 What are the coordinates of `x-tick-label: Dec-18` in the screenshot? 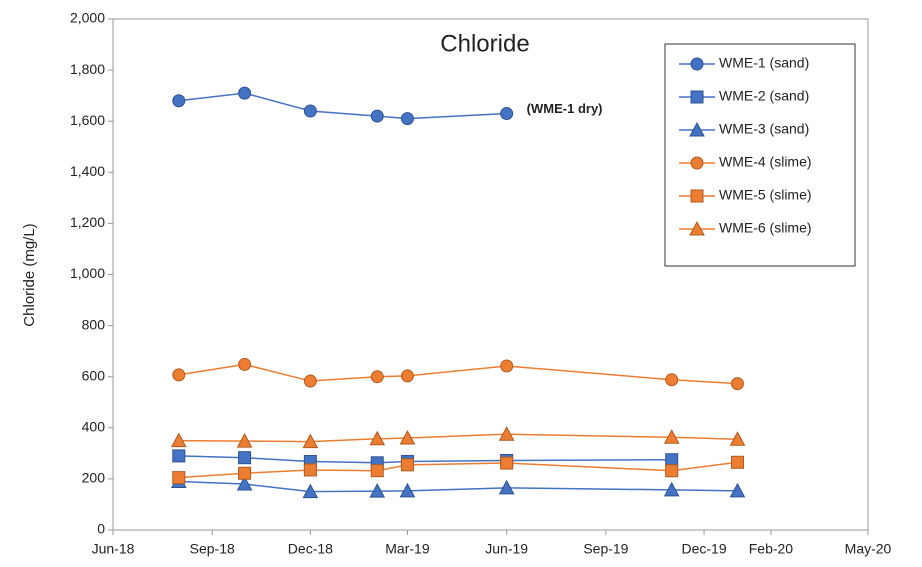 It's located at (310, 549).